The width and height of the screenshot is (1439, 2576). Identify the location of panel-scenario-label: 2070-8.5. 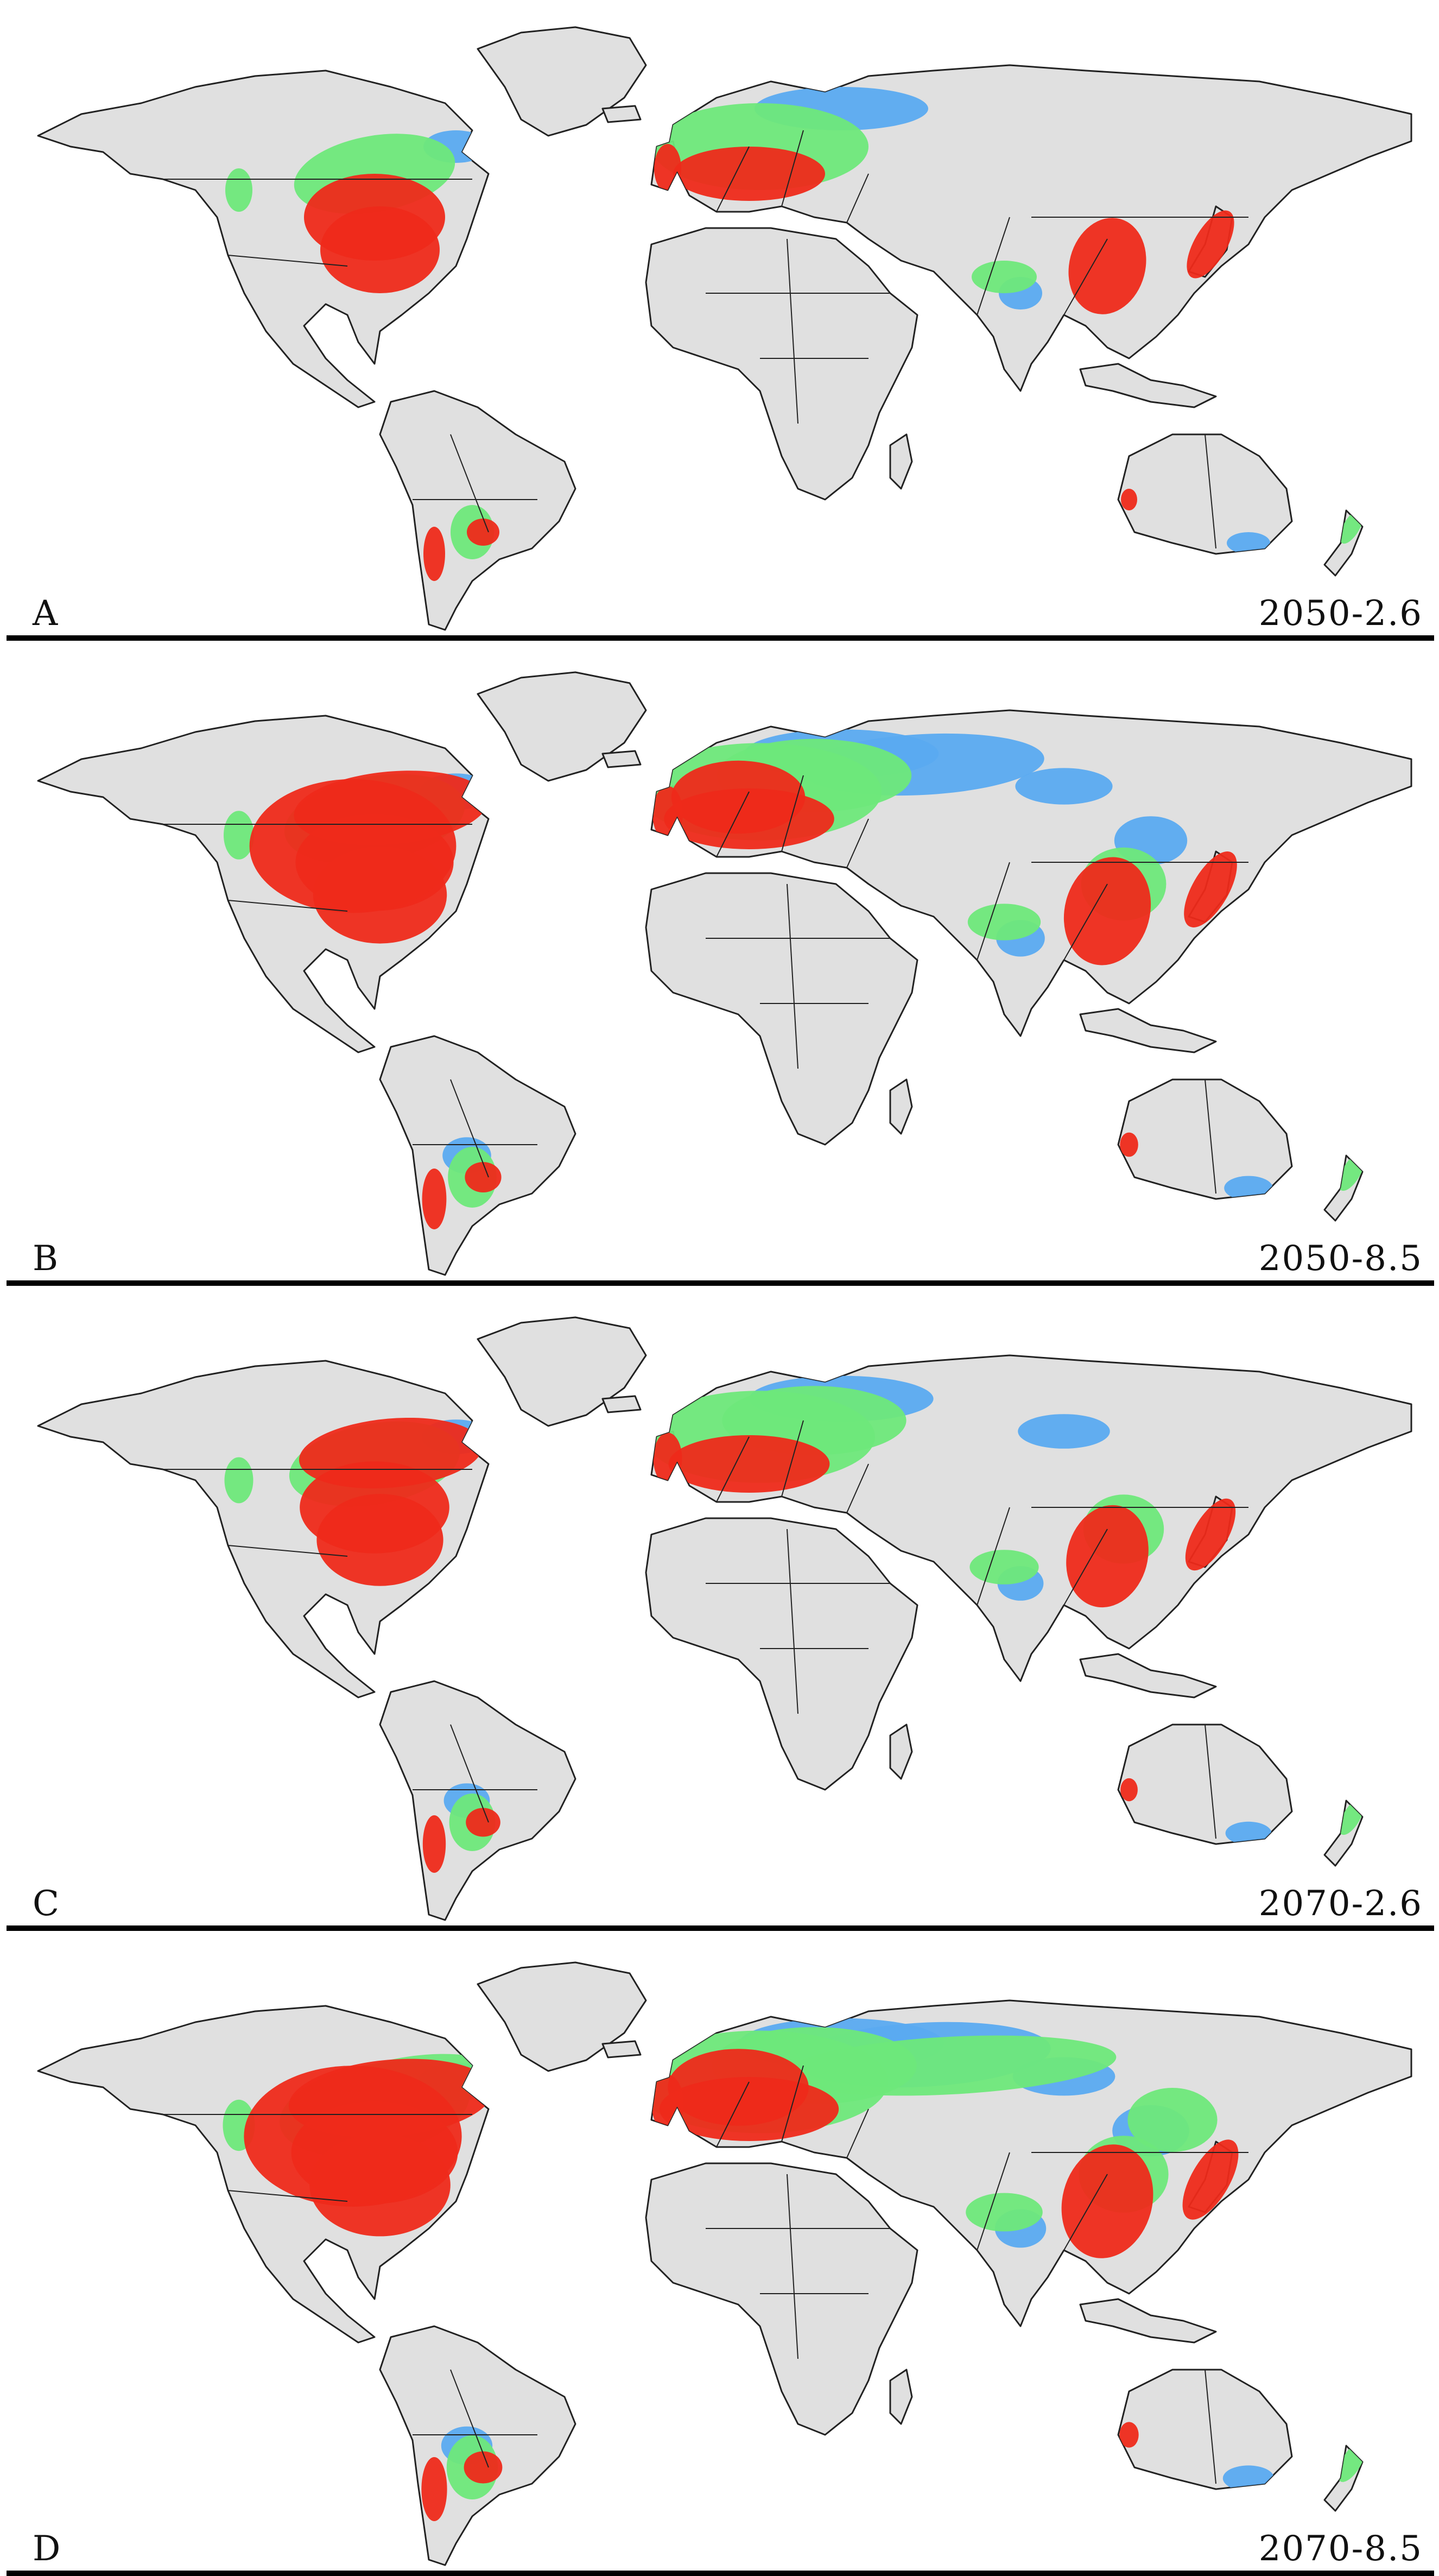
(1340, 2549).